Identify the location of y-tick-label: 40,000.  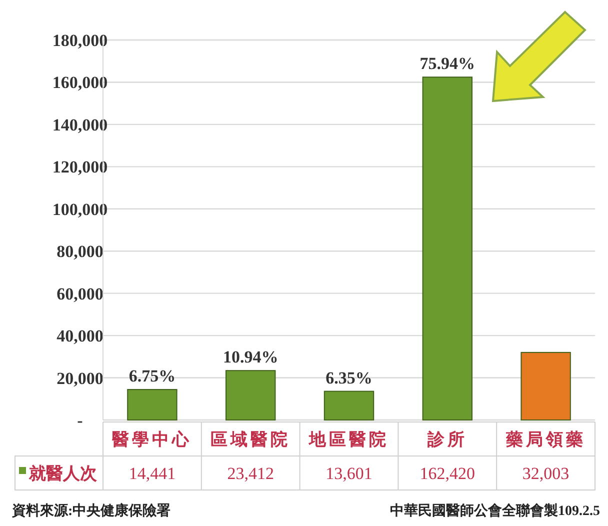
(80, 336).